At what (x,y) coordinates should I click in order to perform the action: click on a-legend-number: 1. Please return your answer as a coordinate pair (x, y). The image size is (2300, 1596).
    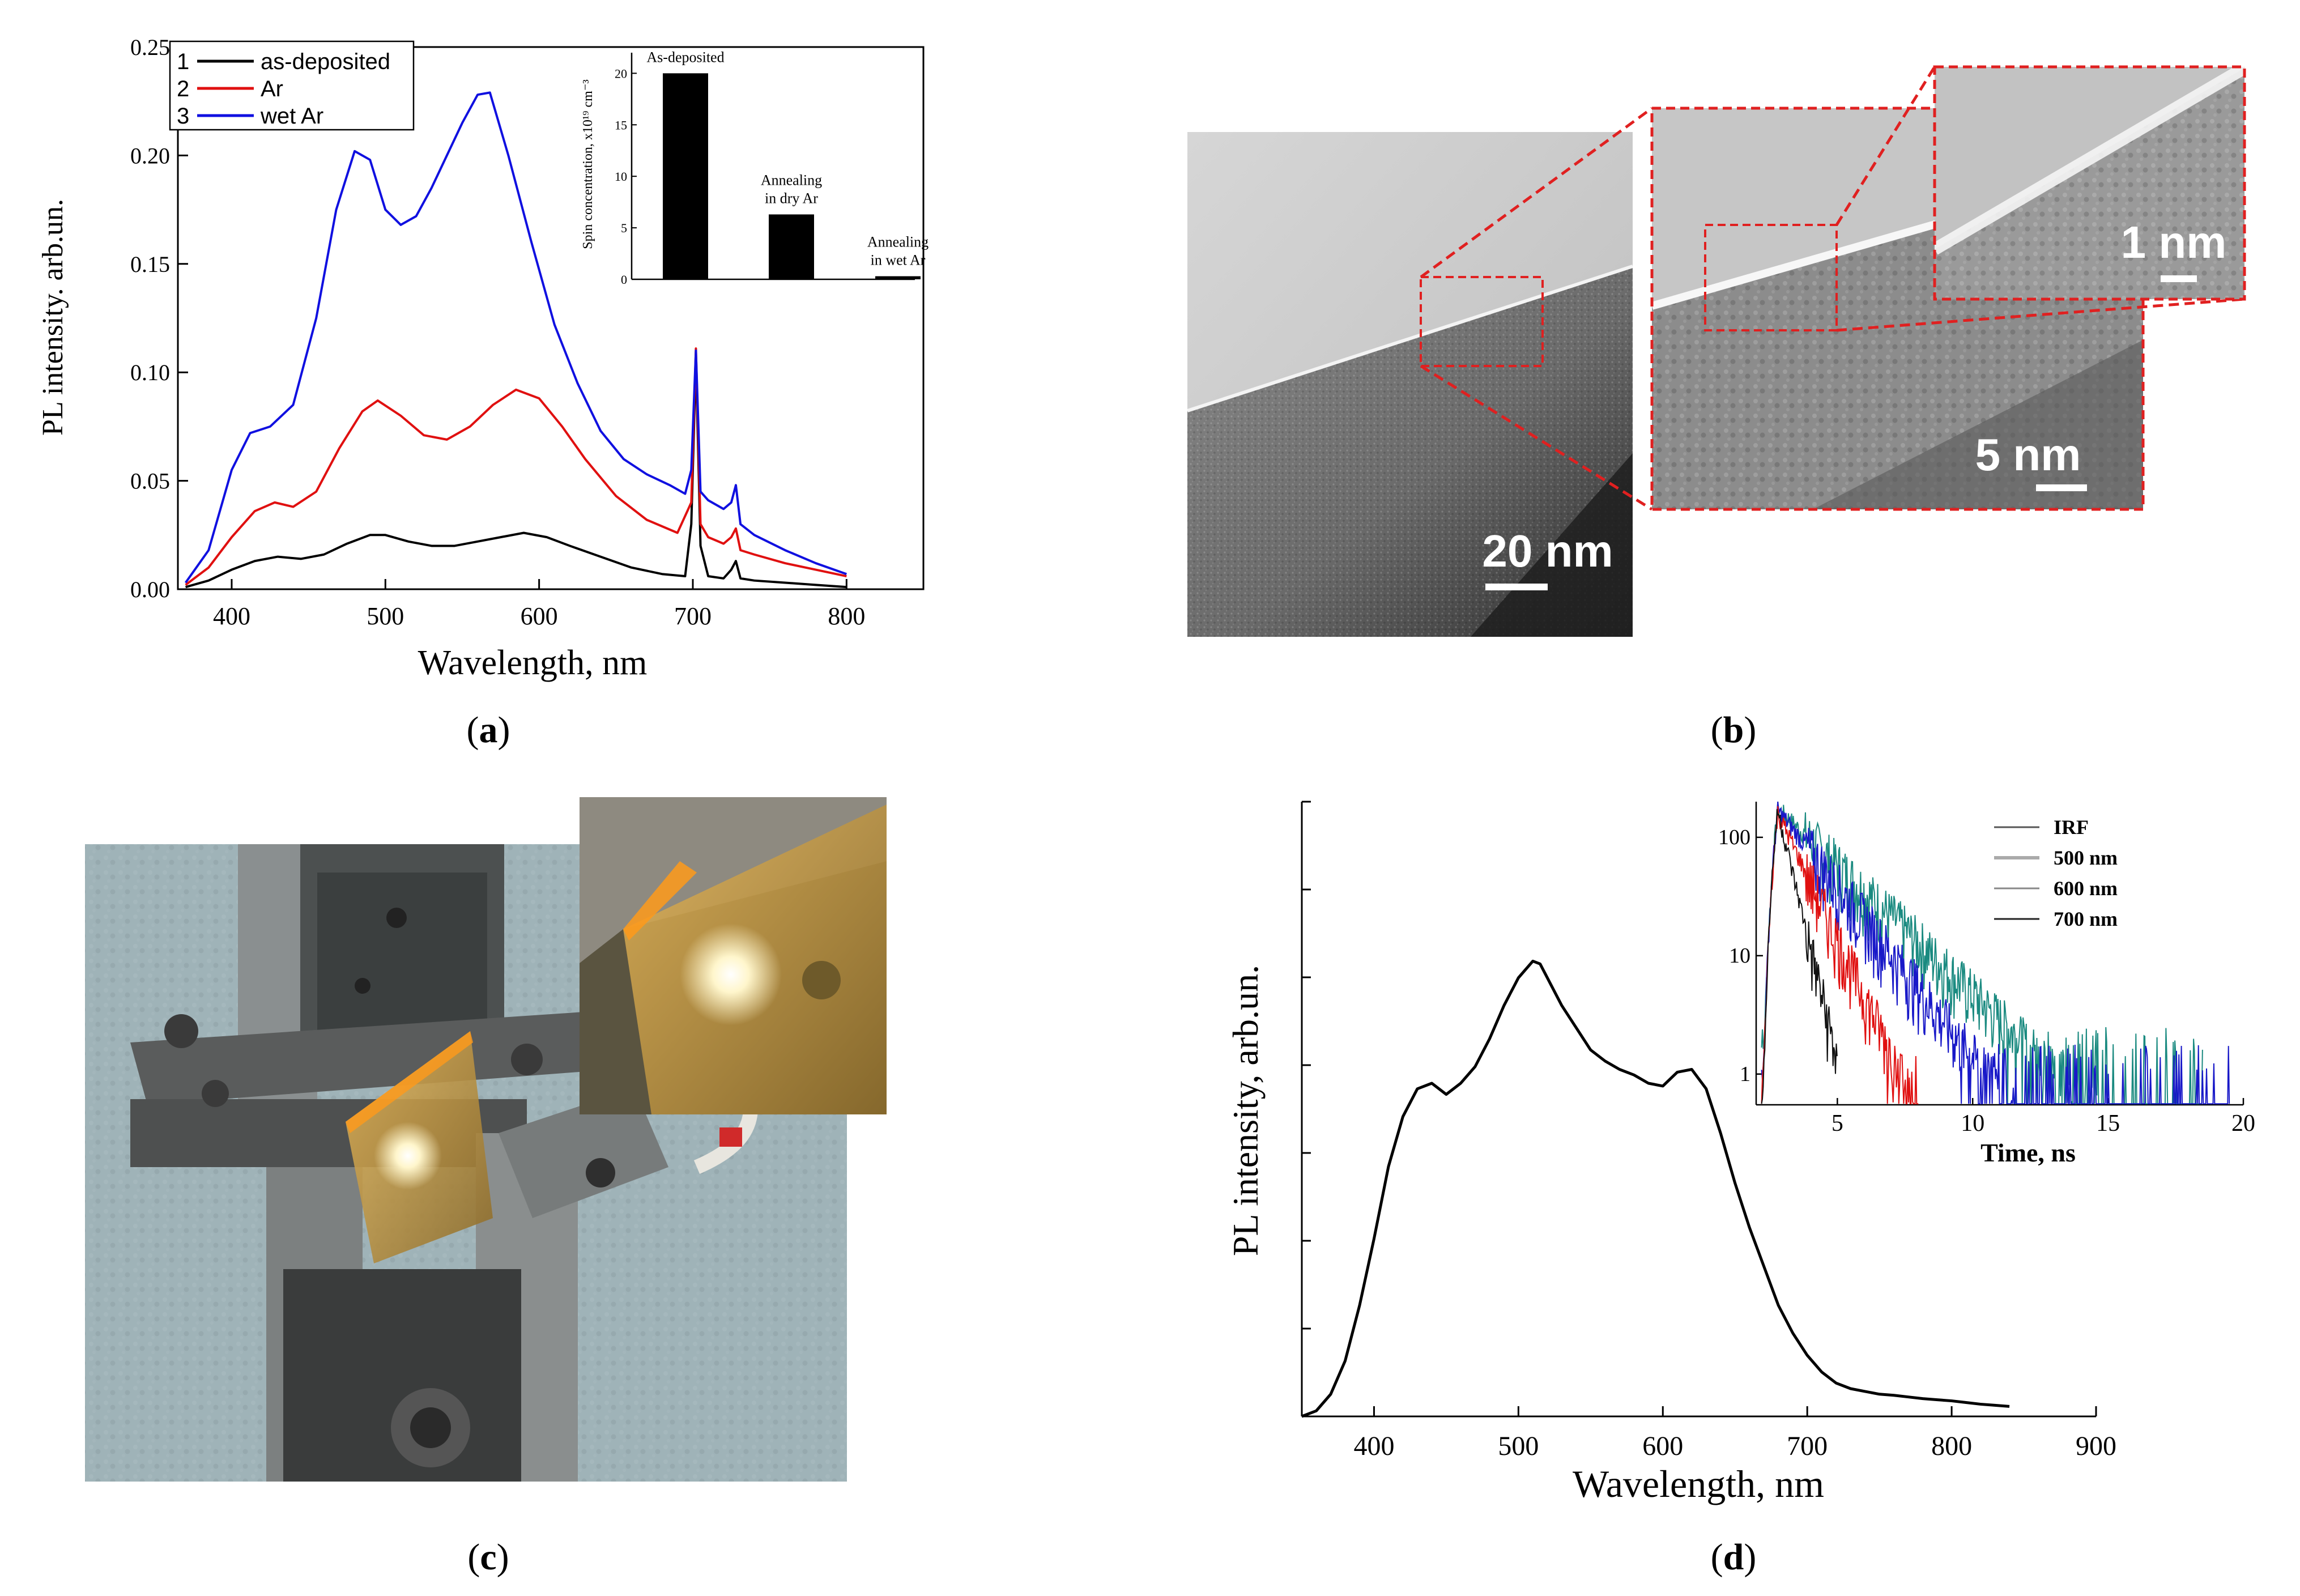
    Looking at the image, I should click on (183, 61).